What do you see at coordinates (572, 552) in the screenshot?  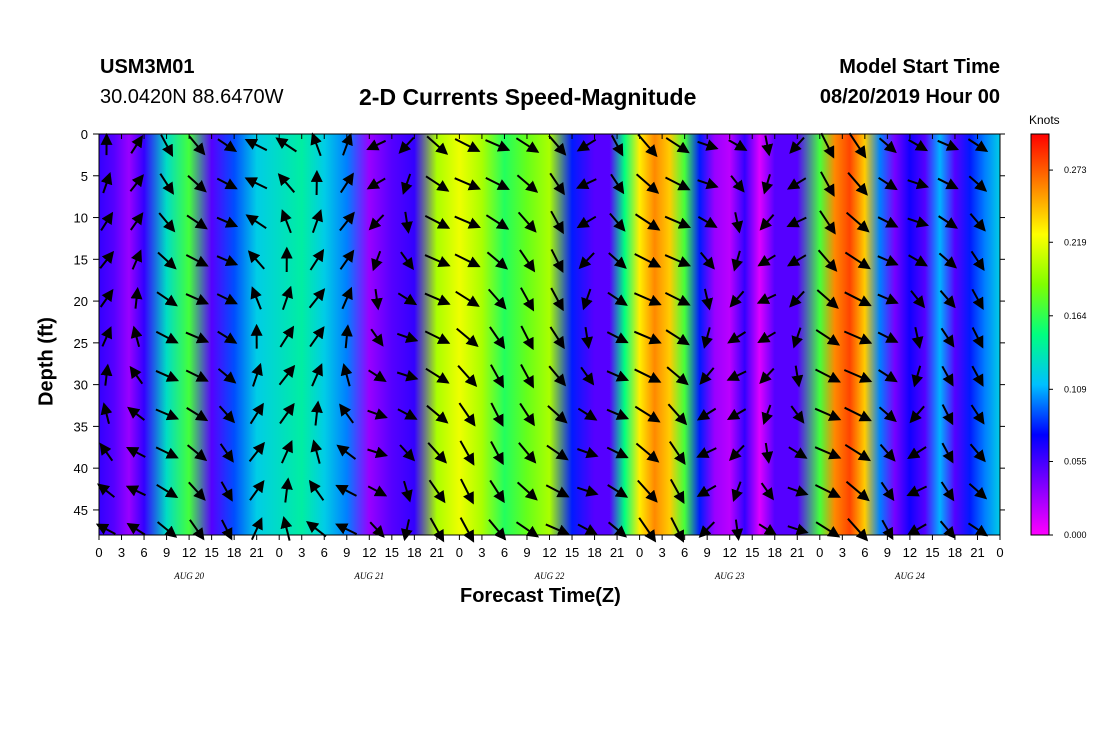 I see `x-tick-label: 15` at bounding box center [572, 552].